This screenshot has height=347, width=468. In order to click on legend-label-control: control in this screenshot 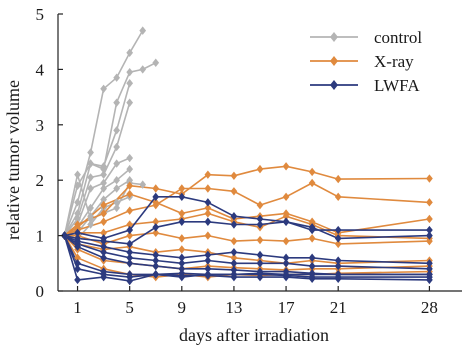, I will do `click(398, 37)`.